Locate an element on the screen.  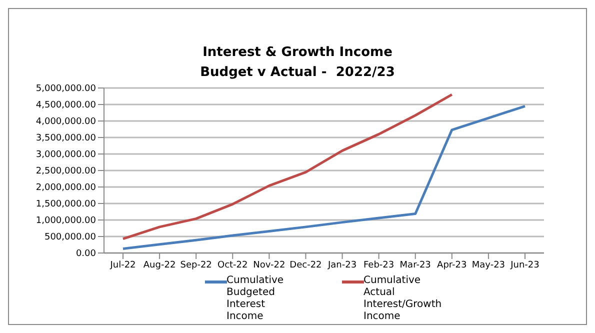
y-tick-label: 3,500,000.00 is located at coordinates (66, 139).